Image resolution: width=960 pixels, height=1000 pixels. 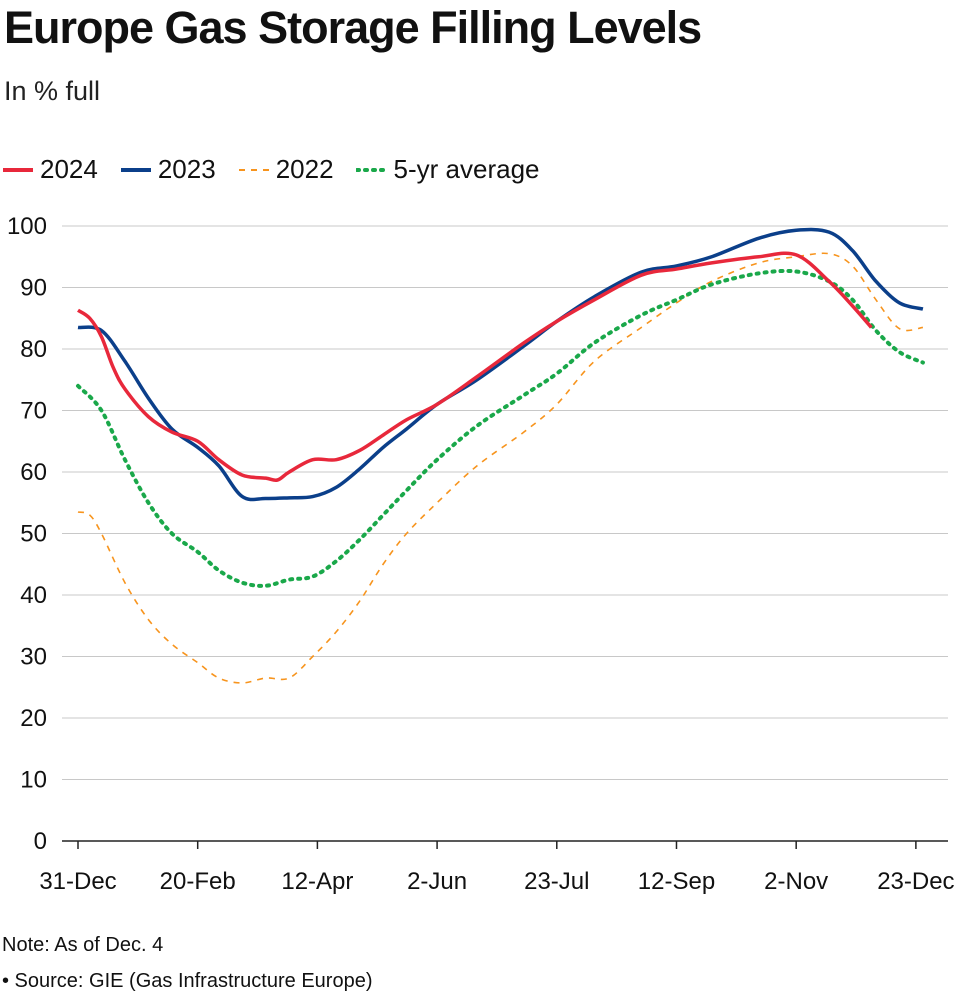 I want to click on chart-title: Europe Gas Storage Filling Levels, so click(x=353, y=27).